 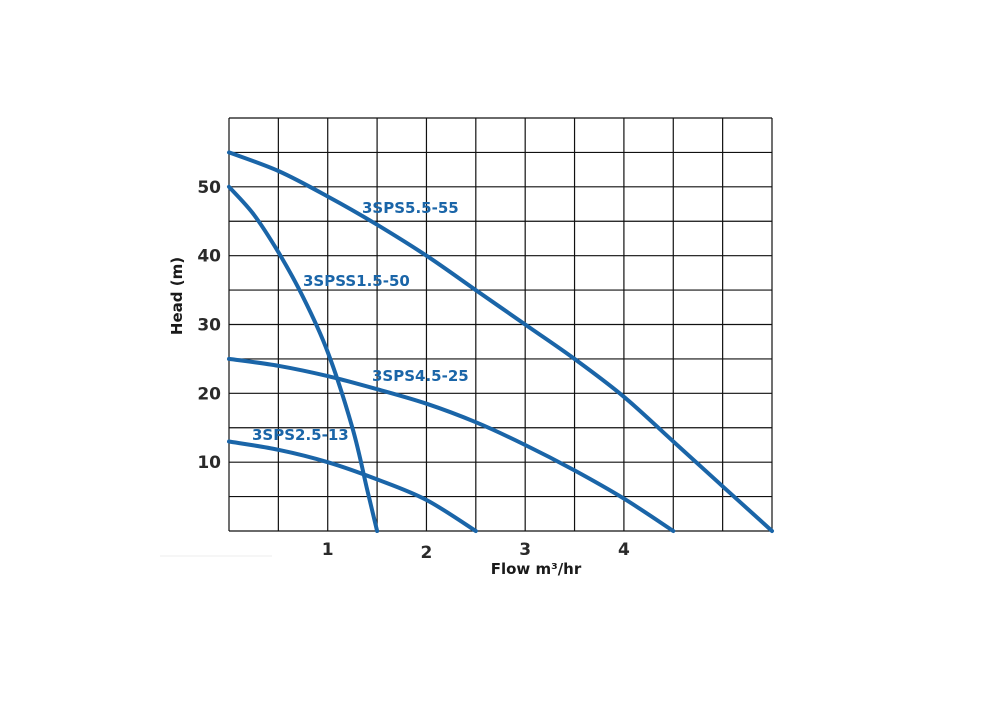 What do you see at coordinates (427, 553) in the screenshot?
I see `x-tick-label: 2` at bounding box center [427, 553].